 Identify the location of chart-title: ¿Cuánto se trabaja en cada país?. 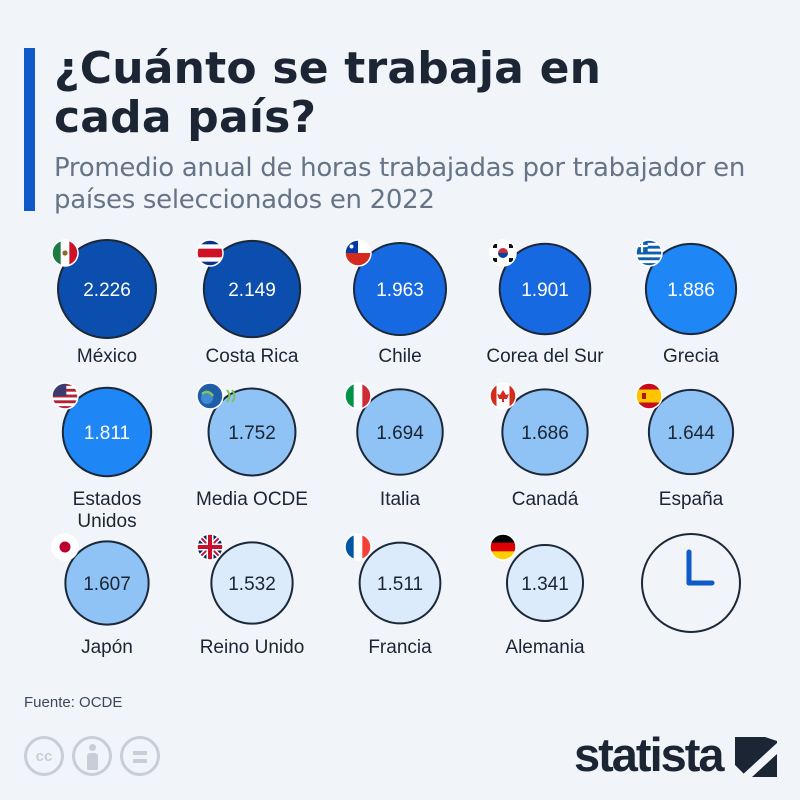
(328, 93).